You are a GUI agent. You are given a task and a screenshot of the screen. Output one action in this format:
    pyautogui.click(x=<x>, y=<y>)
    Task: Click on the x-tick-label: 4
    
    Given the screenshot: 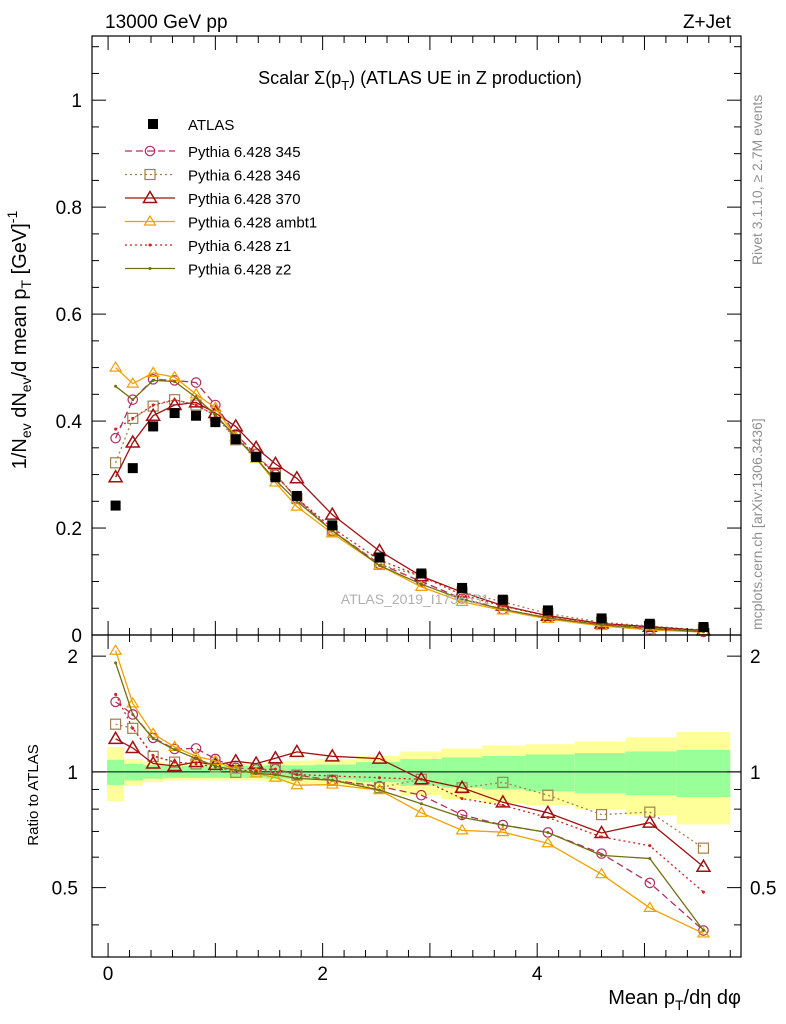 What is the action you would take?
    pyautogui.click(x=537, y=974)
    